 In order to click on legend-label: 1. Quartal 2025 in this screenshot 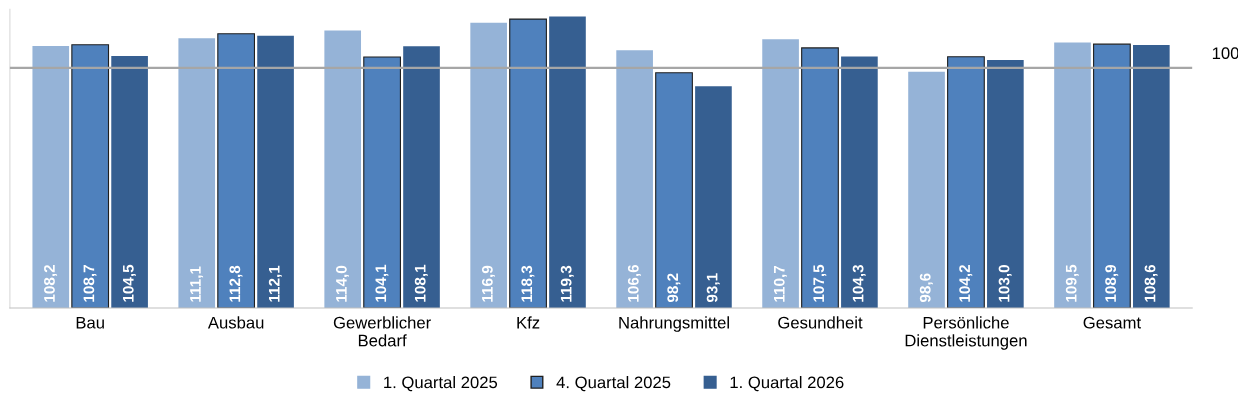, I will do `click(441, 384)`.